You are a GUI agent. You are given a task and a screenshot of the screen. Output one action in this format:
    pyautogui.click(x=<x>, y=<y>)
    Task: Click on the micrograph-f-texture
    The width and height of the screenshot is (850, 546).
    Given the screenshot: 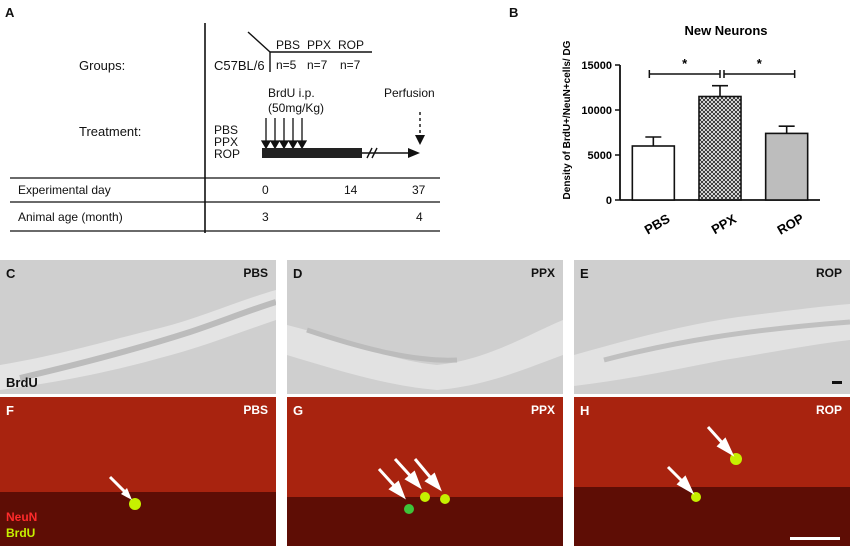 What is the action you would take?
    pyautogui.click(x=138, y=471)
    